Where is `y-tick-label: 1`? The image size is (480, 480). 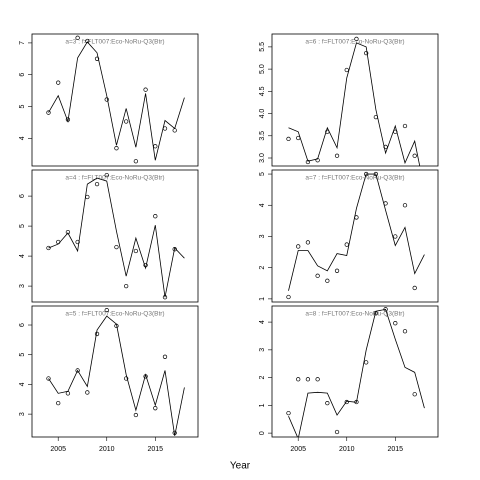 y-tick-label: 1 is located at coordinates (262, 405).